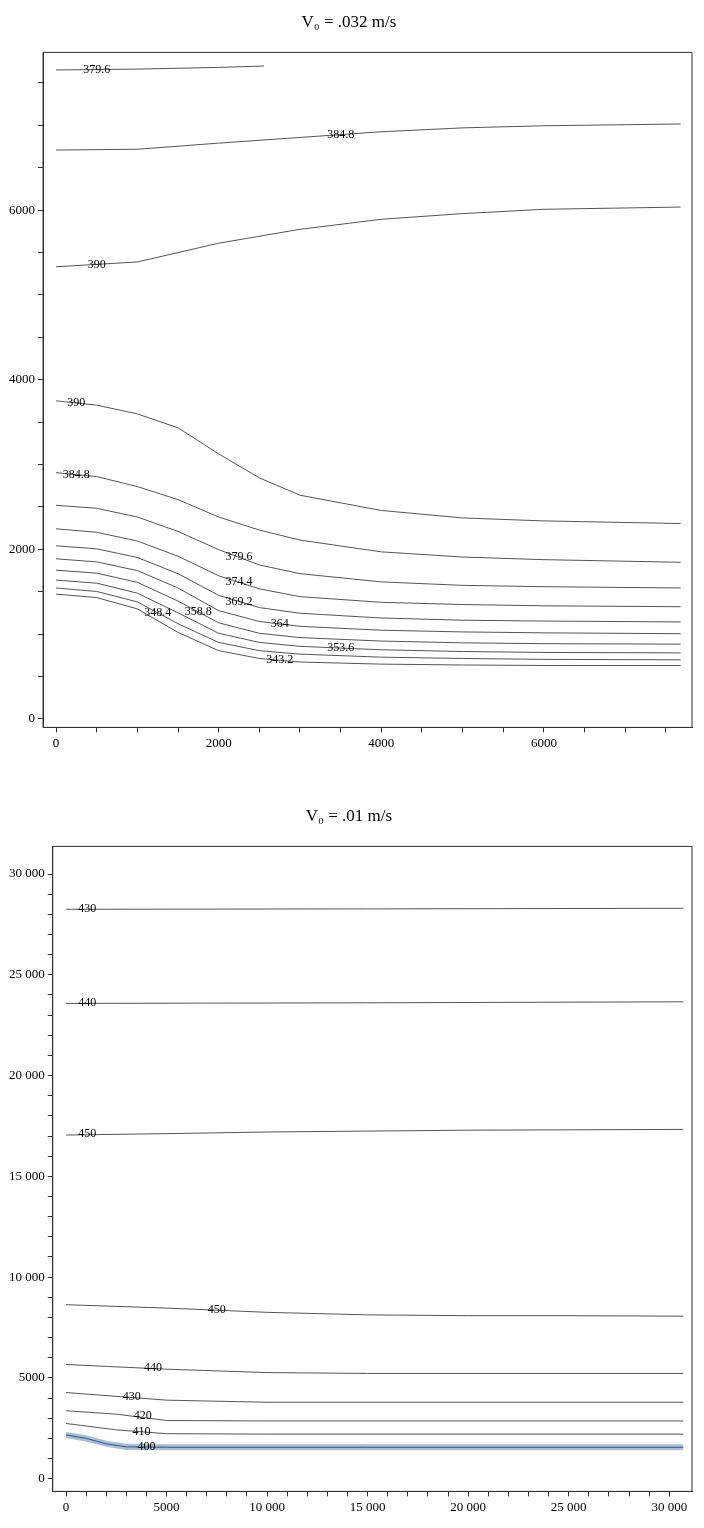 This screenshot has height=1528, width=704. I want to click on y-tick-label: 4000, so click(22, 379).